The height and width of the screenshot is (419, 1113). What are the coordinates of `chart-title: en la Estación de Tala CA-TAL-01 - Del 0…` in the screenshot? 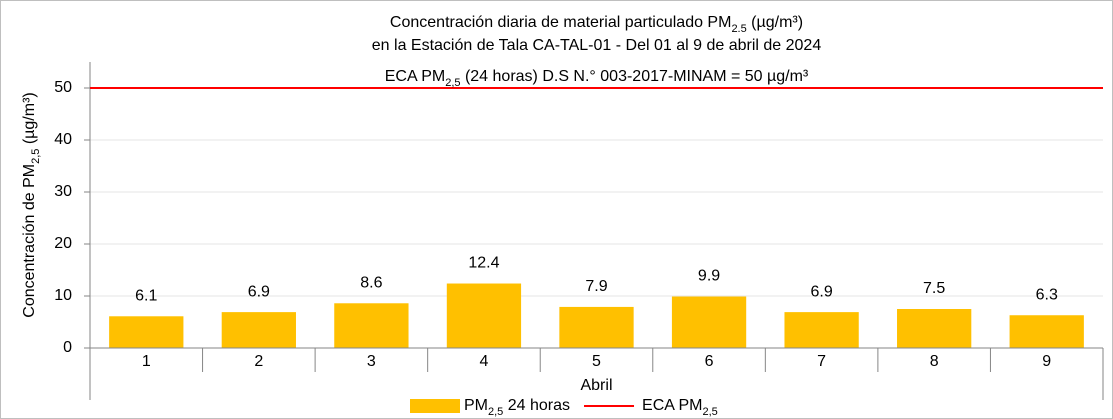 It's located at (597, 45).